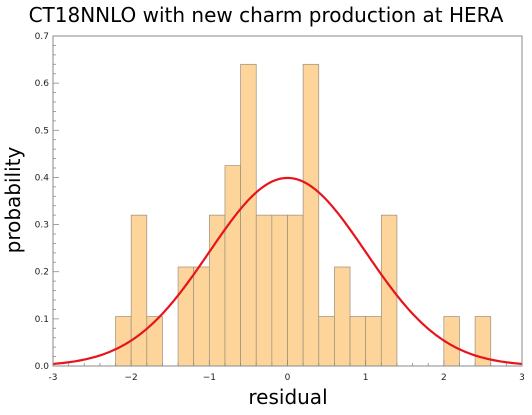  I want to click on y-tick-label: 0.1, so click(42, 320).